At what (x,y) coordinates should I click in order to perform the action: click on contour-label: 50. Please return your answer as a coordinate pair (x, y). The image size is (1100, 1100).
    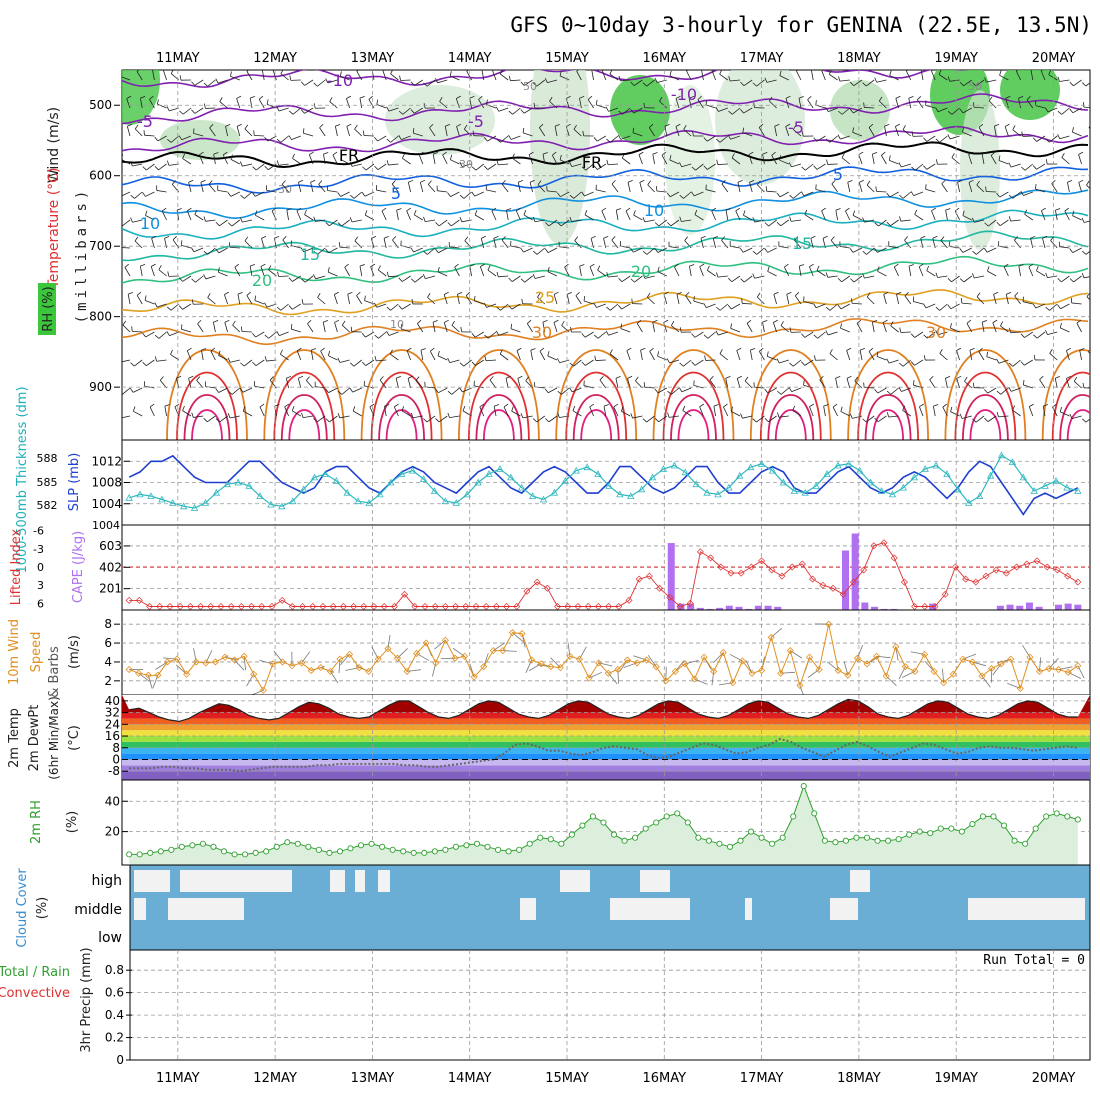
    Looking at the image, I should click on (975, 86).